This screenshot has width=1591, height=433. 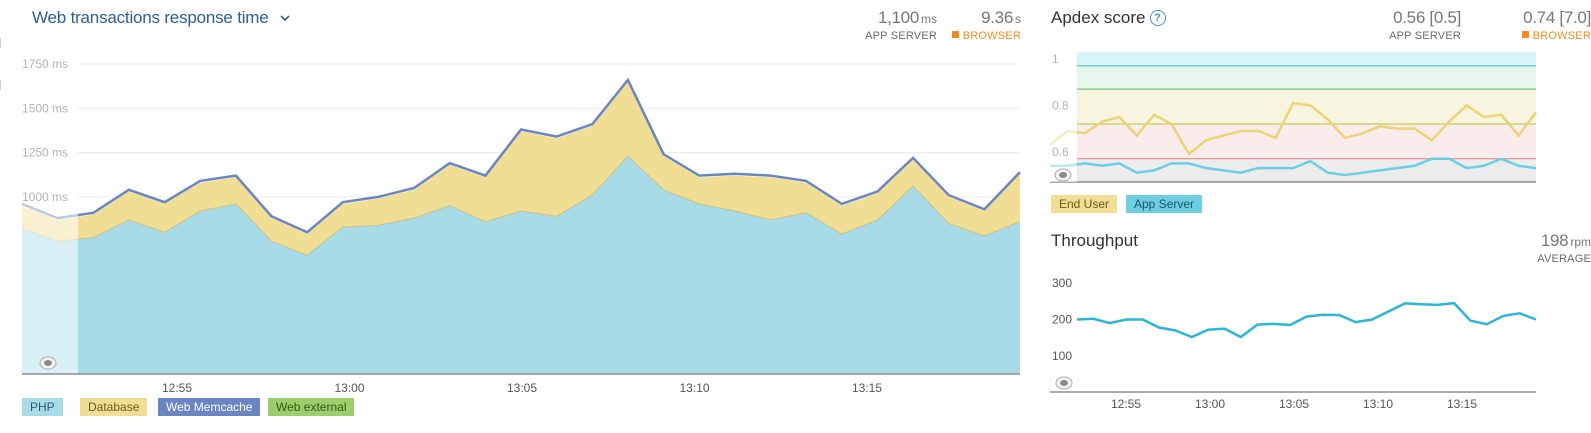 I want to click on chevron-down-icon, so click(x=285, y=18).